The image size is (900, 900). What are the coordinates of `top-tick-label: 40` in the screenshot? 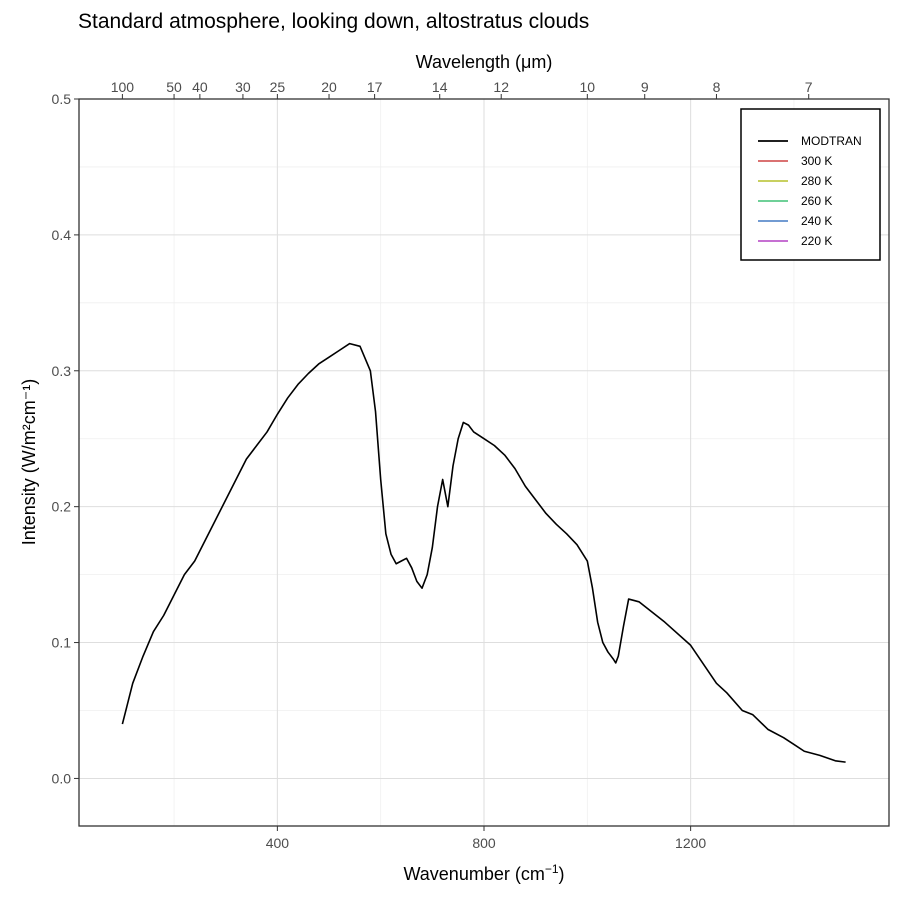 It's located at (200, 87).